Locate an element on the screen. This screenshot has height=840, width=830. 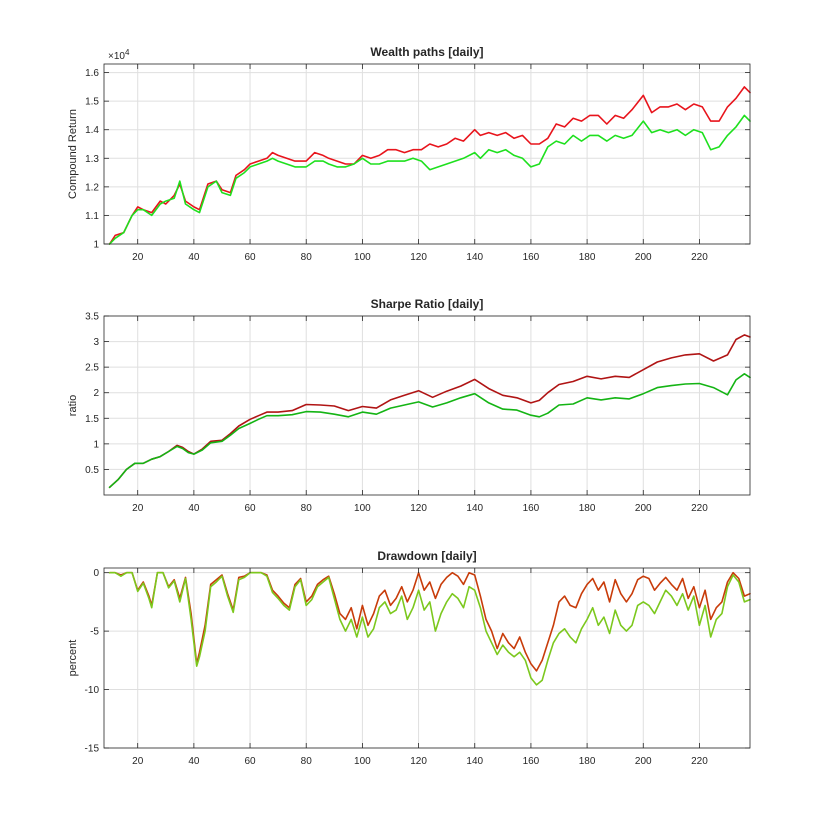
drawdown-x-tick-label: 100 is located at coordinates (362, 761).